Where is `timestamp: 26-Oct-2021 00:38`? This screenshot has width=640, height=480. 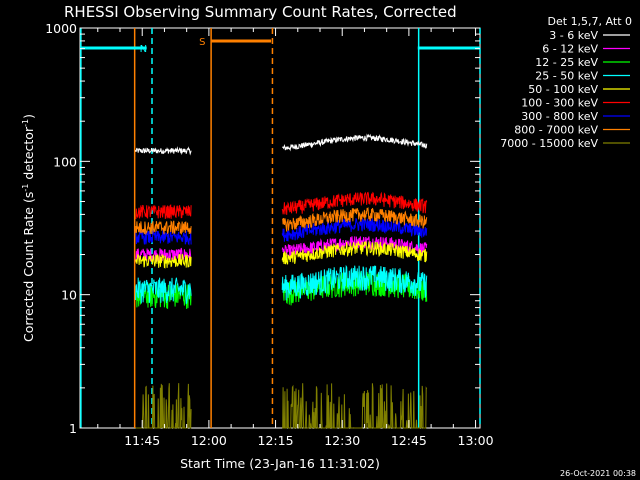
timestamp: 26-Oct-2021 00:38 is located at coordinates (598, 473).